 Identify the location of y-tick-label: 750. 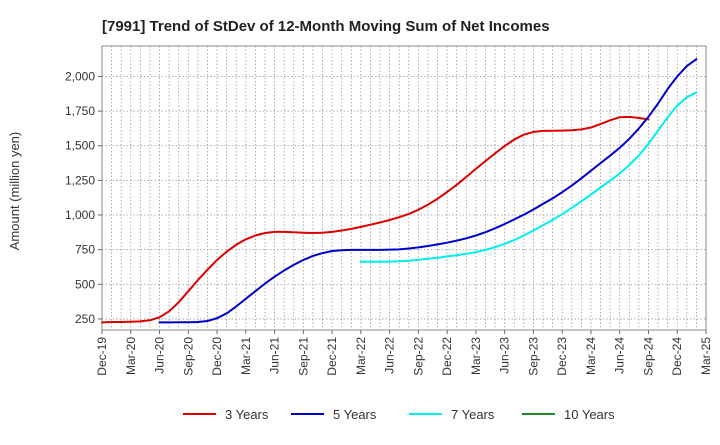
(85, 250).